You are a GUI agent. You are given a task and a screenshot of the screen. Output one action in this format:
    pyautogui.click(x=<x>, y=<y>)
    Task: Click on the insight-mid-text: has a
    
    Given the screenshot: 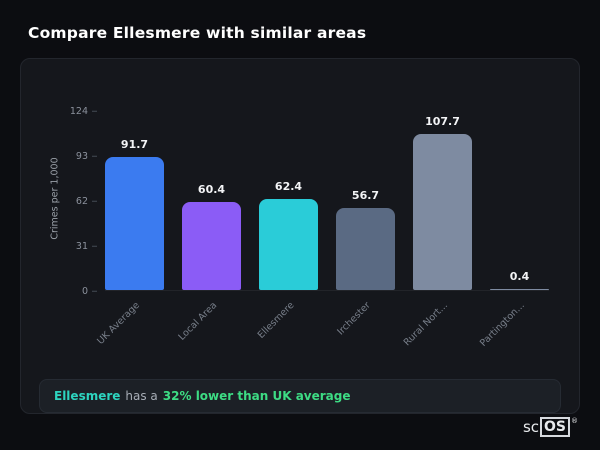 What is the action you would take?
    pyautogui.click(x=141, y=396)
    